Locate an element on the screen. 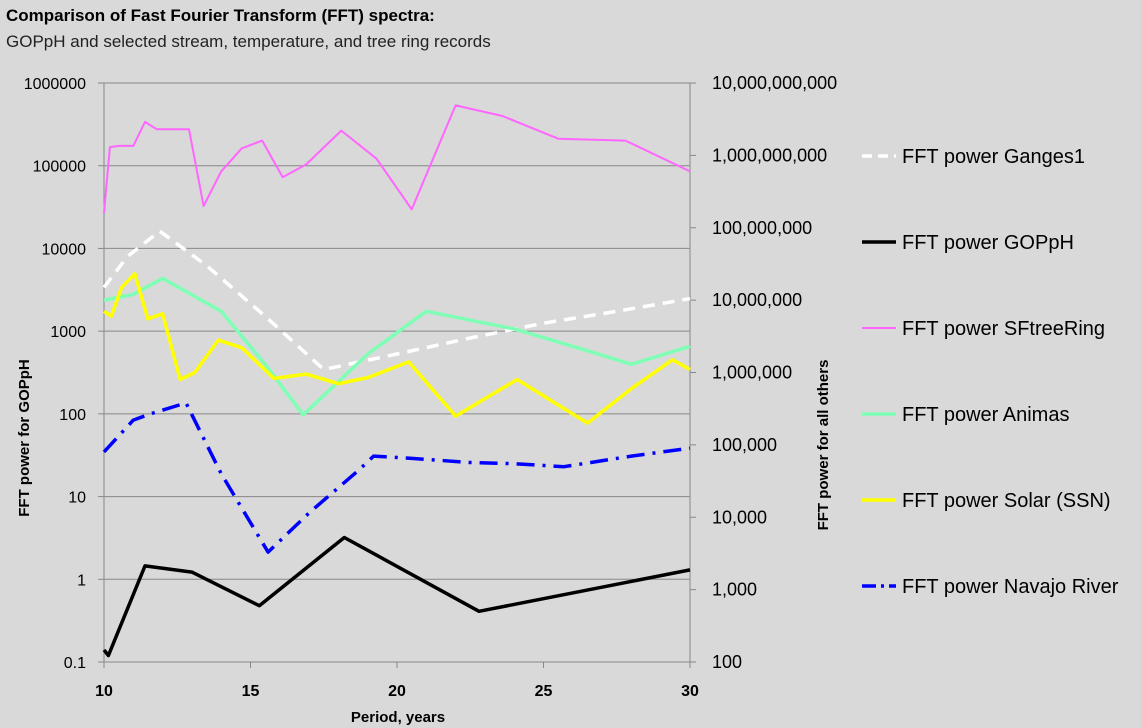 The width and height of the screenshot is (1141, 728). x-tick-label: 25 is located at coordinates (544, 691).